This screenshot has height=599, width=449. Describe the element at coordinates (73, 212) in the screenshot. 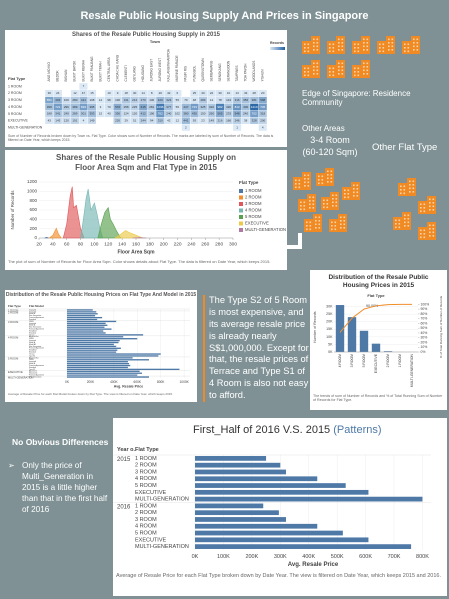

I see `area` at that location.